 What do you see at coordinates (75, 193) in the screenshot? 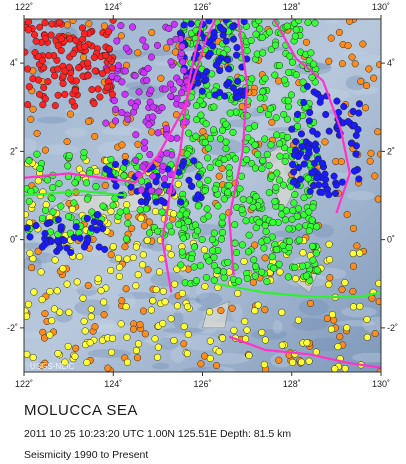
I see `plate-boundary-line` at bounding box center [75, 193].